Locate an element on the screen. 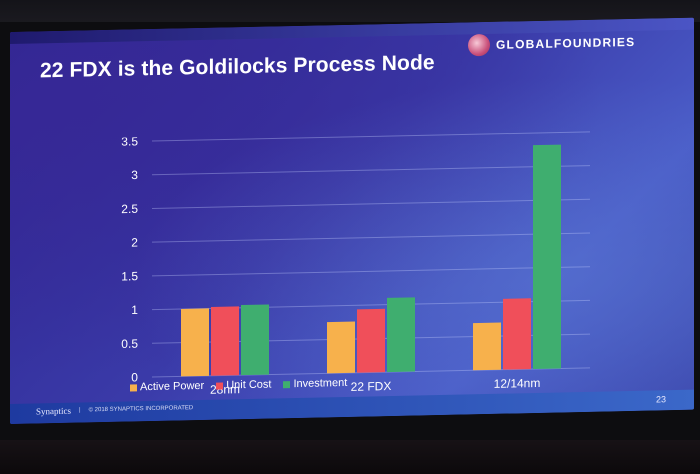 Image resolution: width=700 pixels, height=474 pixels. y-tick-label: 3.5 is located at coordinates (129, 141).